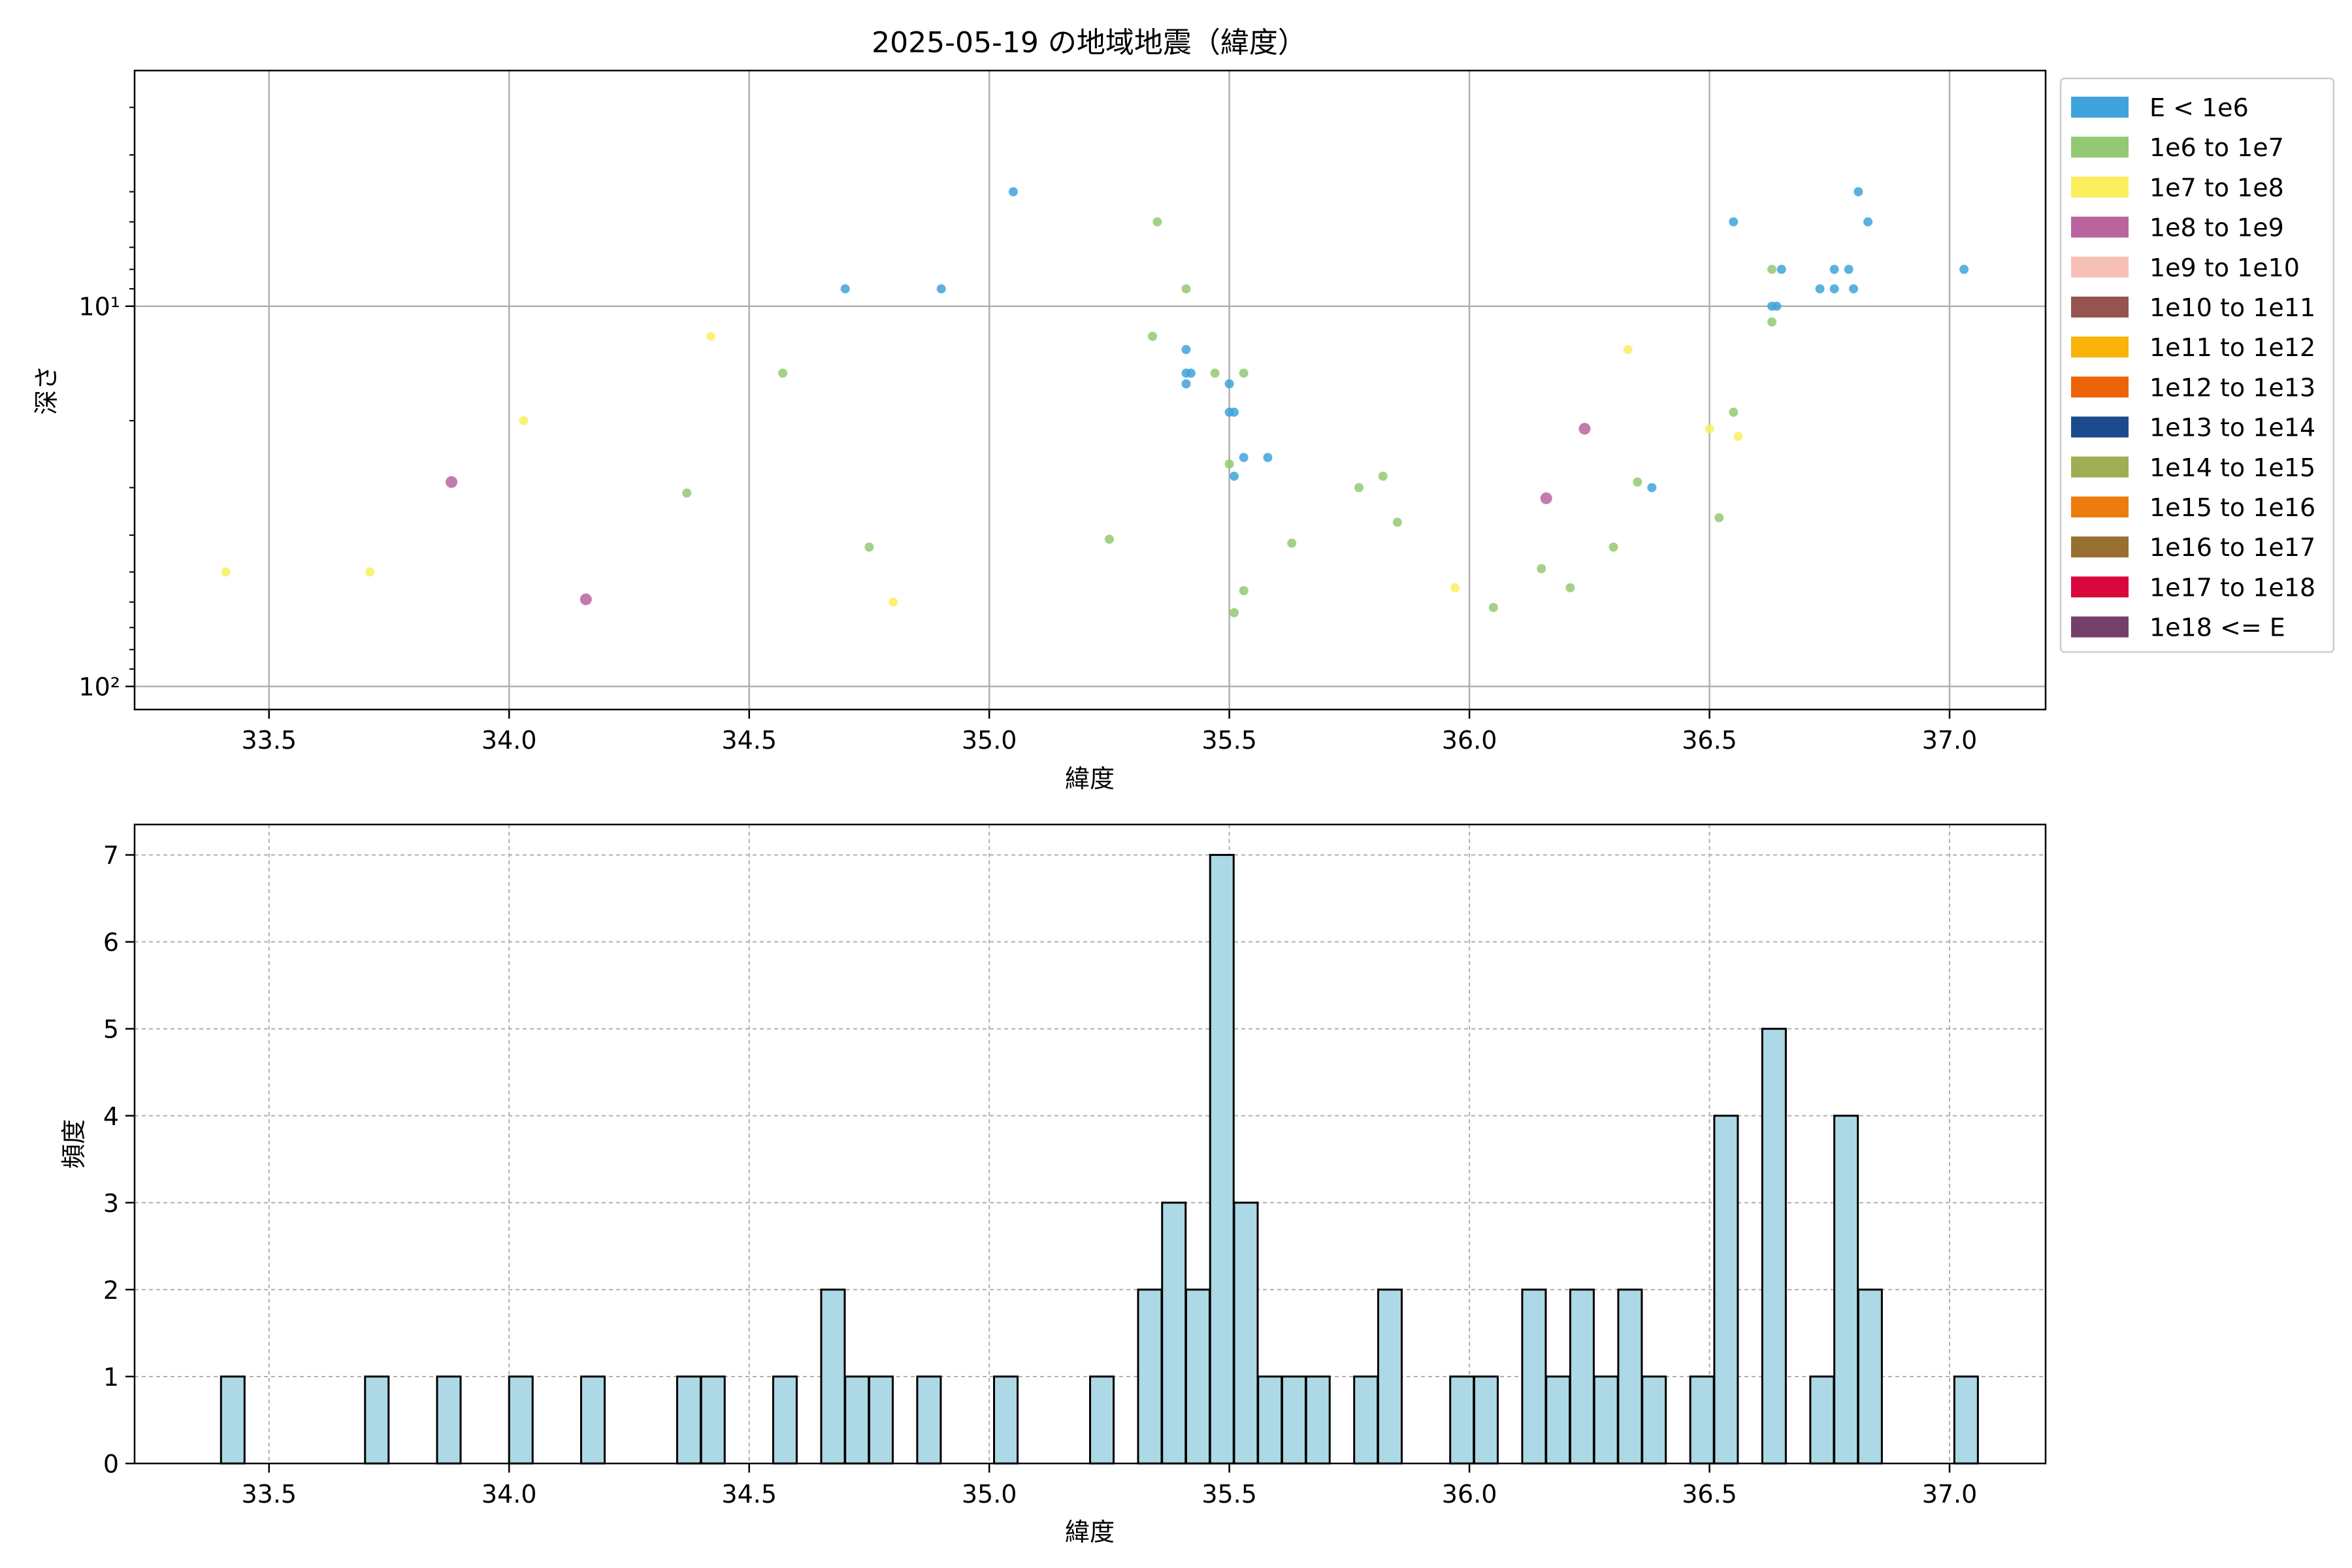  Describe the element at coordinates (111, 1290) in the screenshot. I see `histogram-y-tick-label: 2` at that location.